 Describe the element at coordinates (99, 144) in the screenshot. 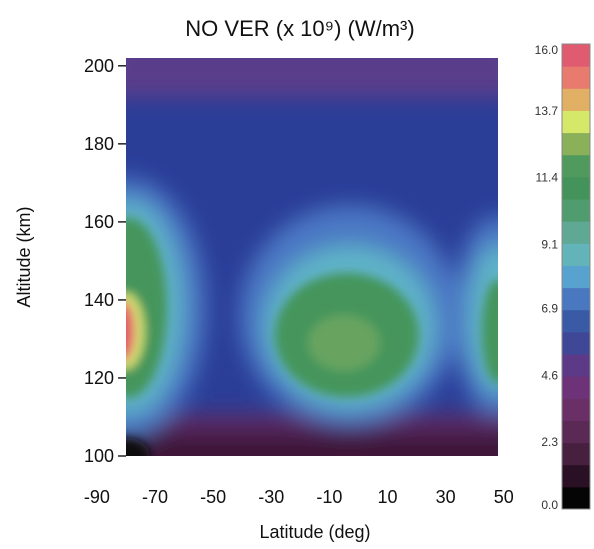

I see `y-tick-label: 180` at that location.